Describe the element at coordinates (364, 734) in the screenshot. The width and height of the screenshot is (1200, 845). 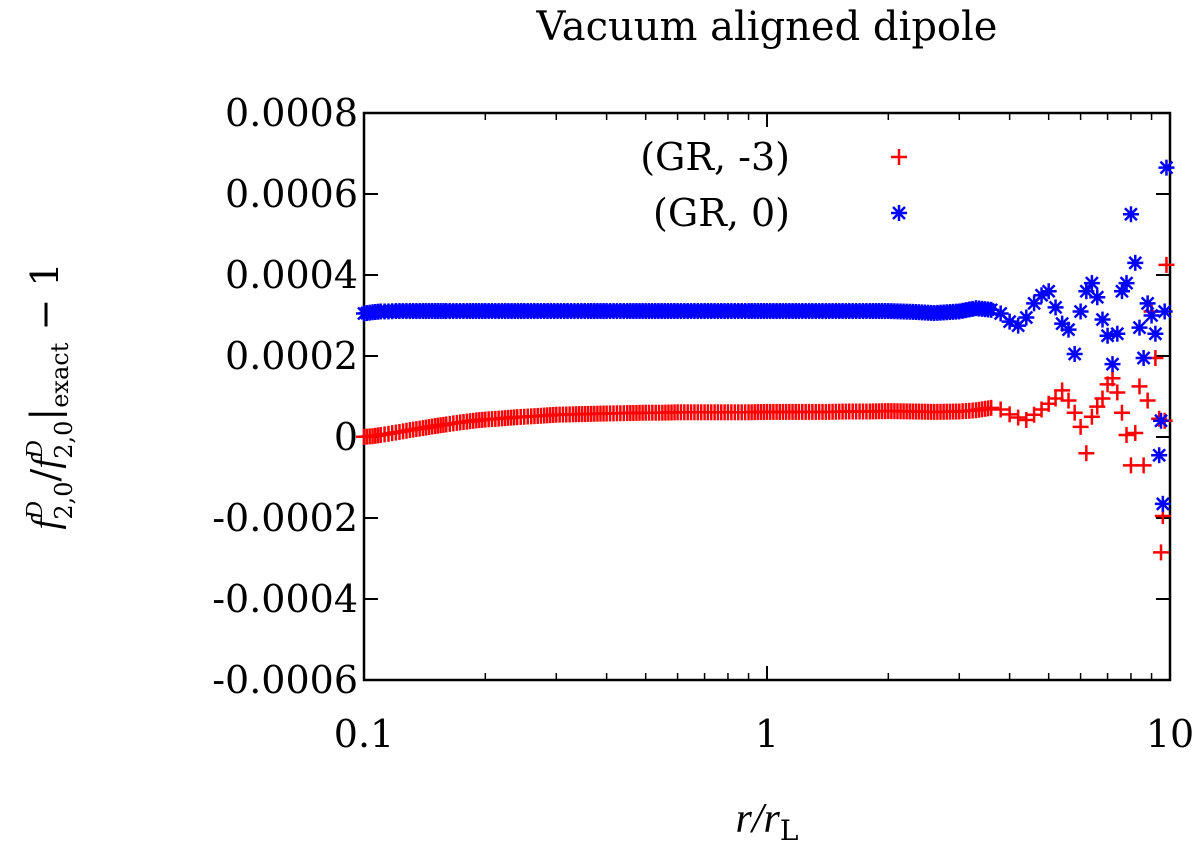
I see `x-tick-label: 0.1` at that location.